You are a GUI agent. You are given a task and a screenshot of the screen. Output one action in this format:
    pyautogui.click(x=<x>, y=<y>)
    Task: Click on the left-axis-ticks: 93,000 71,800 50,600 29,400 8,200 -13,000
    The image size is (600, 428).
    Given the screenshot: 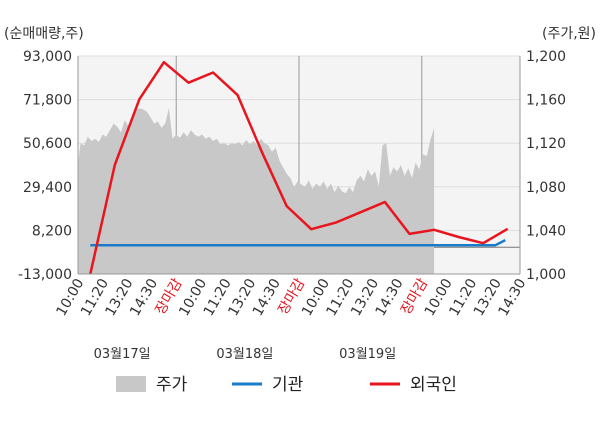 What is the action you would take?
    pyautogui.click(x=45, y=166)
    